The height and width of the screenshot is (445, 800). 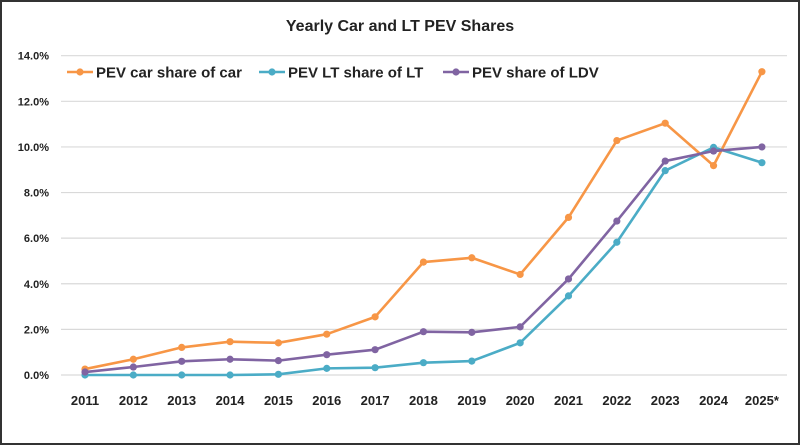 I want to click on chart-title: Yearly Car and LT PEV Shares, so click(x=400, y=26).